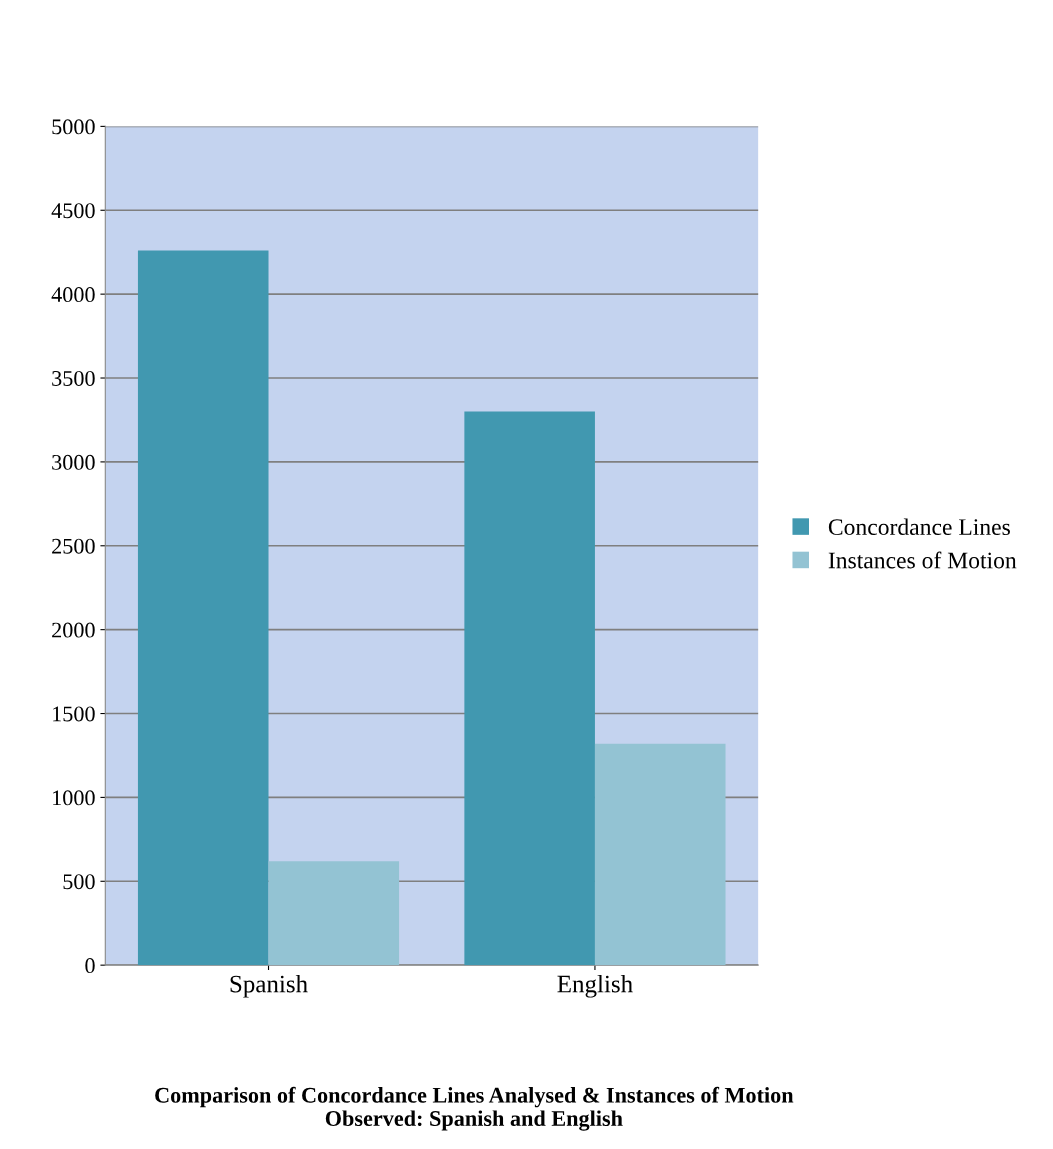 This screenshot has width=1053, height=1149. What do you see at coordinates (73, 127) in the screenshot?
I see `y-tick-label: 5000` at bounding box center [73, 127].